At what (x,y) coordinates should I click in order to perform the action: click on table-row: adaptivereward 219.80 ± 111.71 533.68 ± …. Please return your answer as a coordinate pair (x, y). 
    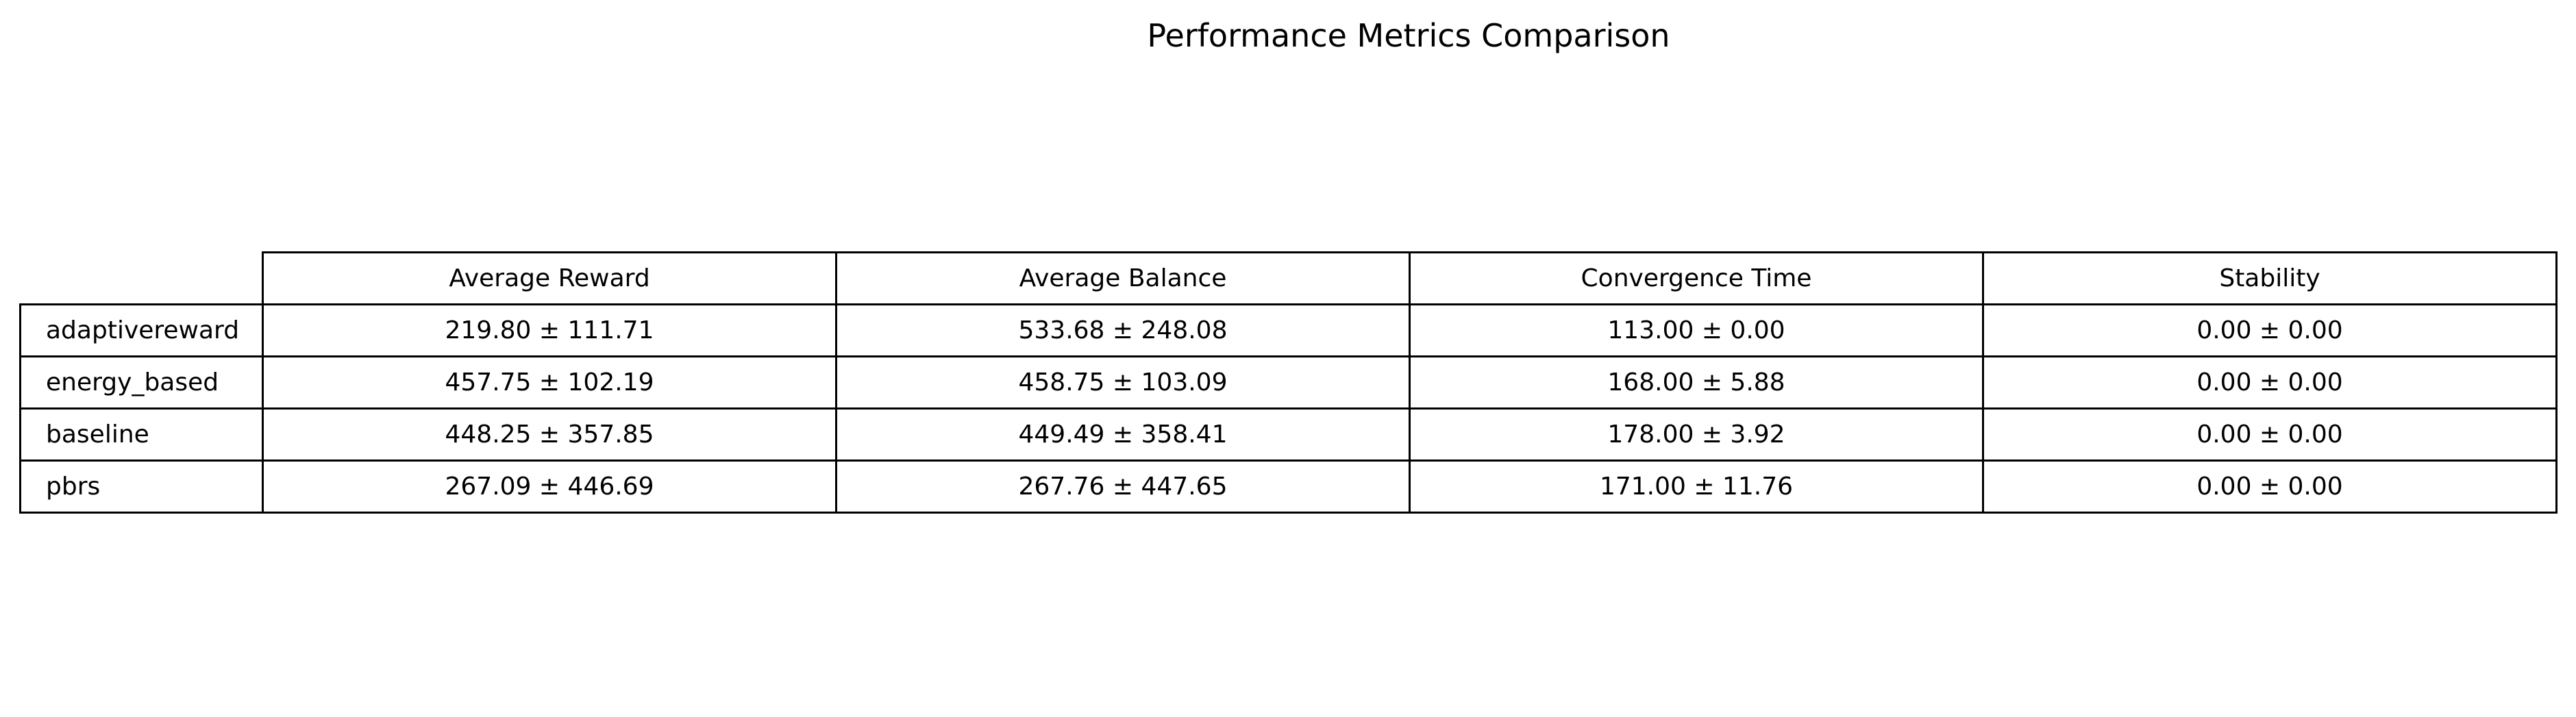
    Looking at the image, I should click on (1288, 330).